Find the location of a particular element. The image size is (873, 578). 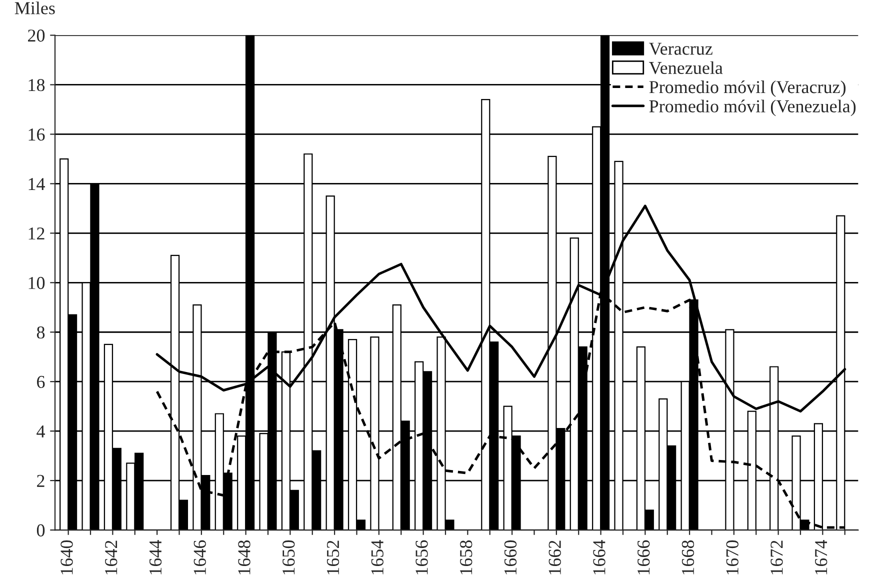

legend-label: Veracruz is located at coordinates (680, 48).